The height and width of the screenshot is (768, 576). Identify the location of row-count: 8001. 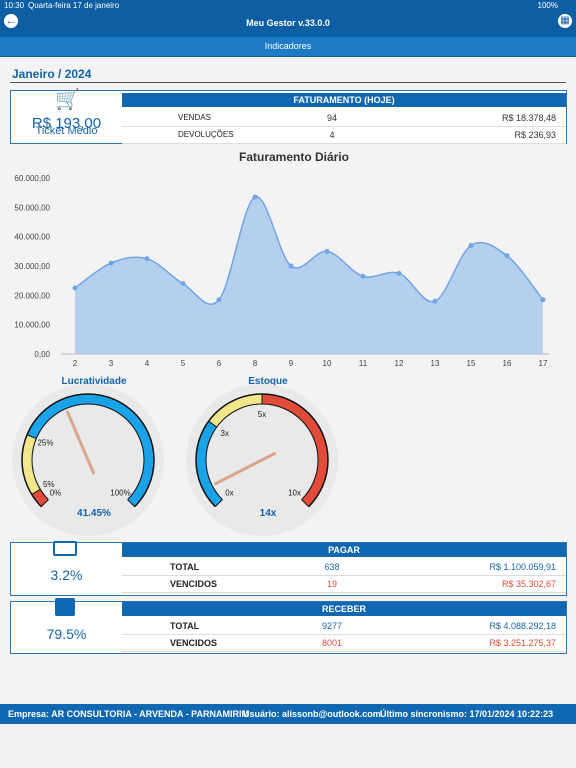
(332, 643).